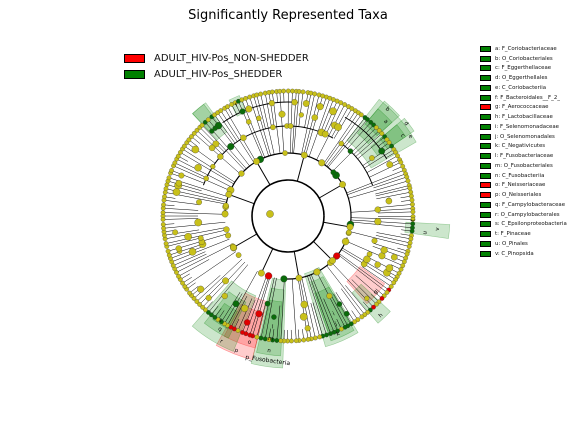 The height and width of the screenshot is (432, 576). I want to click on legend-swatch-non-shedder, so click(134, 58).